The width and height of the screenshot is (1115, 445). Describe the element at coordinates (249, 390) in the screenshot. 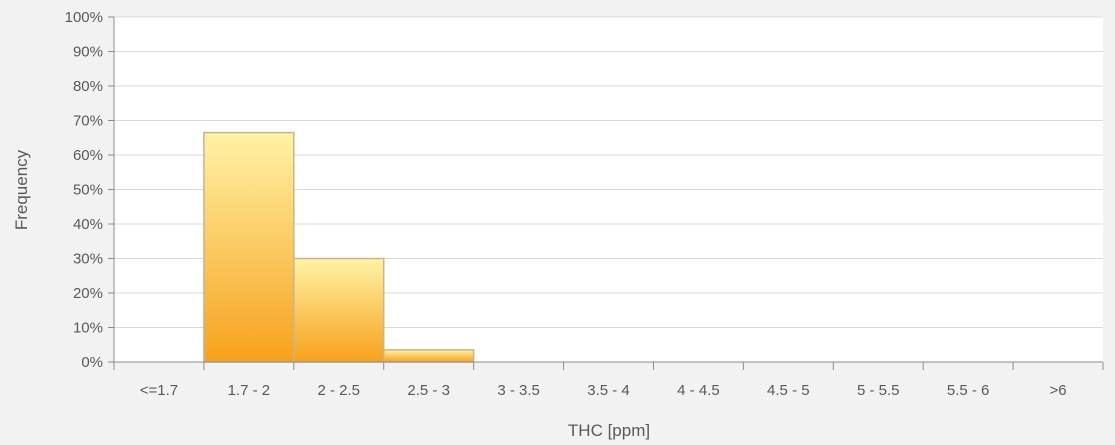

I see `x-tick-label: 1.7 - 2` at that location.